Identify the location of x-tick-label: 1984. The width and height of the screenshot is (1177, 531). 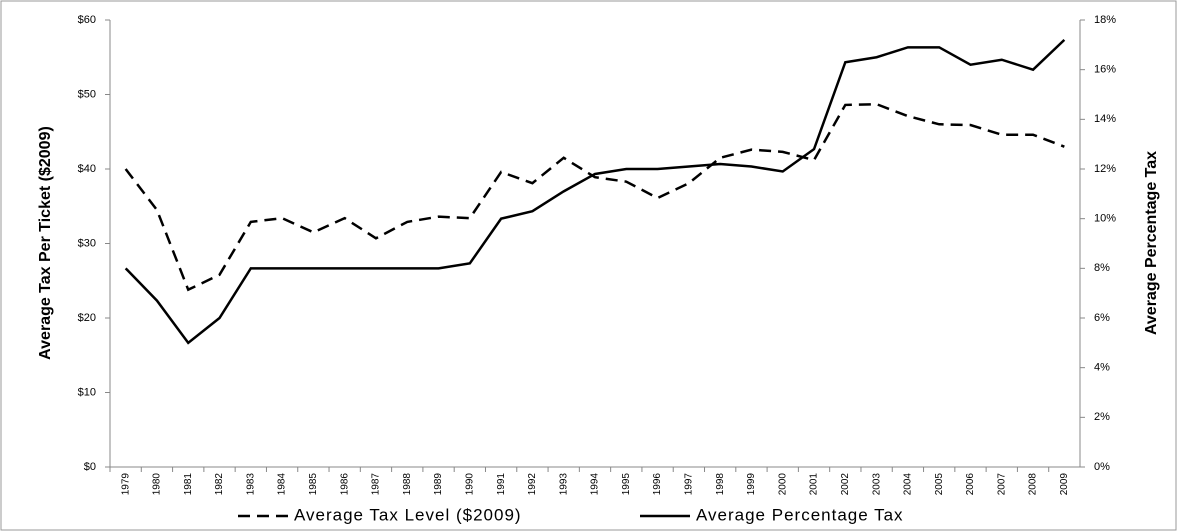
(282, 484).